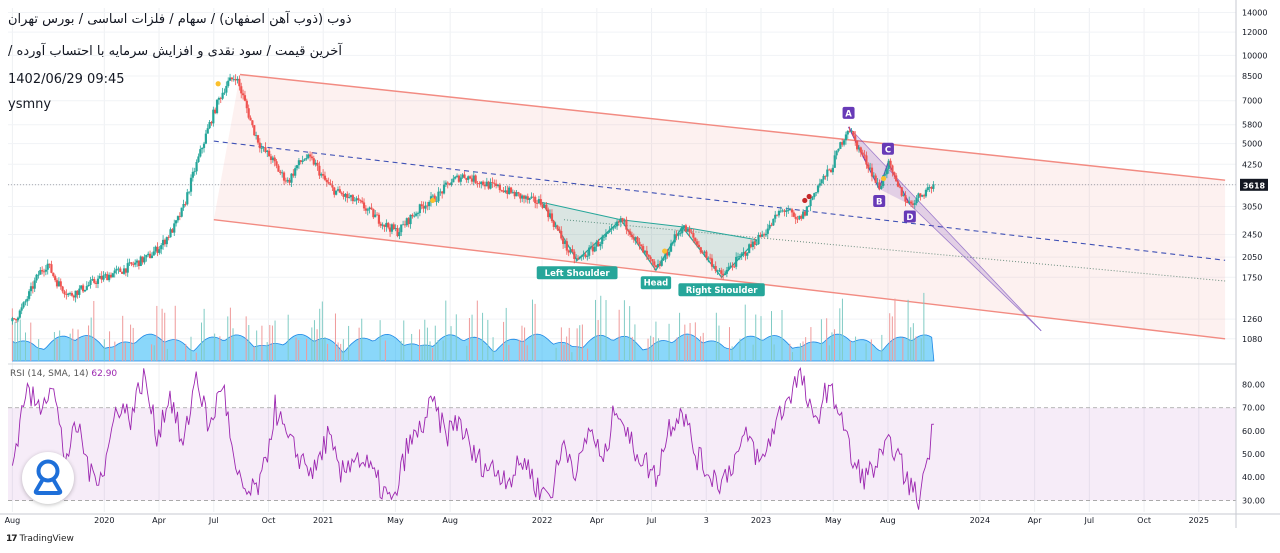 The image size is (1280, 553). What do you see at coordinates (63, 374) in the screenshot?
I see `rsi-legend: RSI (14, SMA, 14) 62.90` at bounding box center [63, 374].